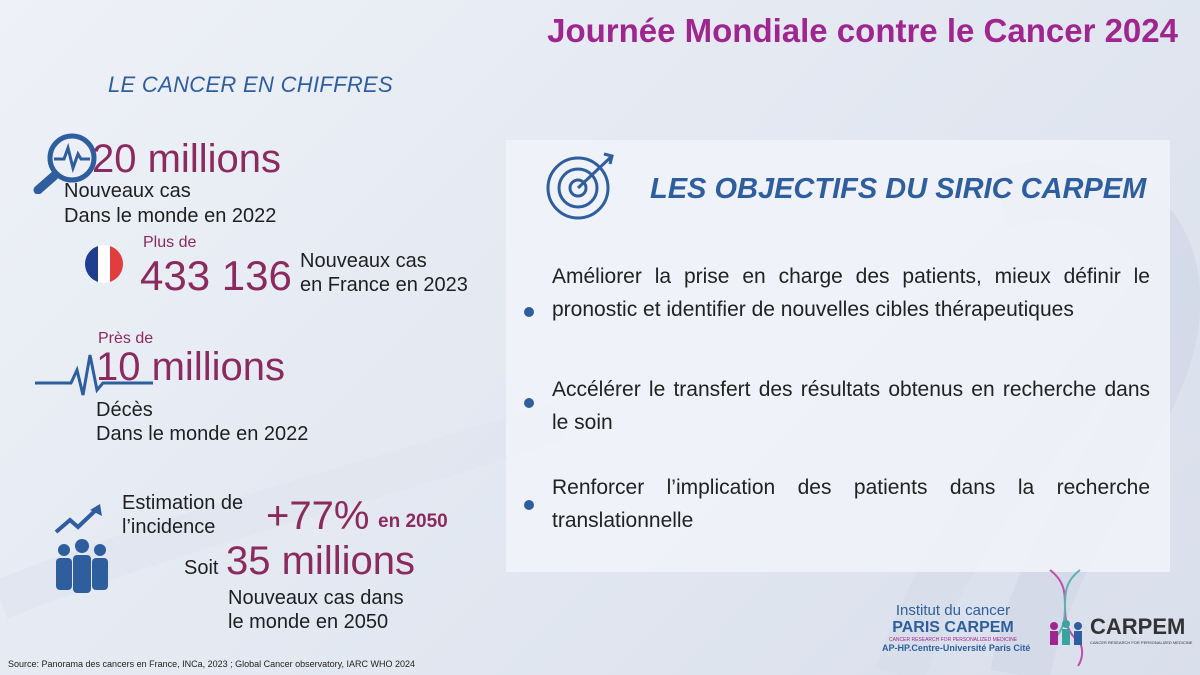 The height and width of the screenshot is (675, 1200). Describe the element at coordinates (953, 610) in the screenshot. I see `institut-logo-line1: Institut du cancer` at that location.